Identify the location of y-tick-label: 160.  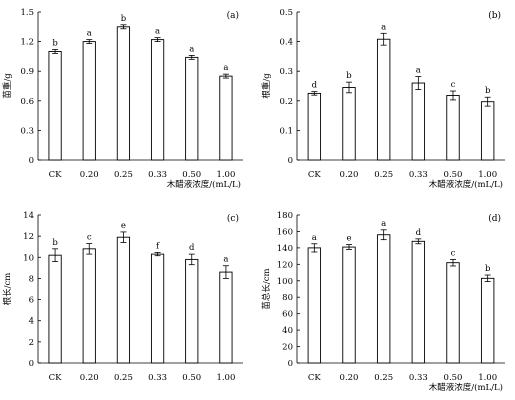
(285, 232).